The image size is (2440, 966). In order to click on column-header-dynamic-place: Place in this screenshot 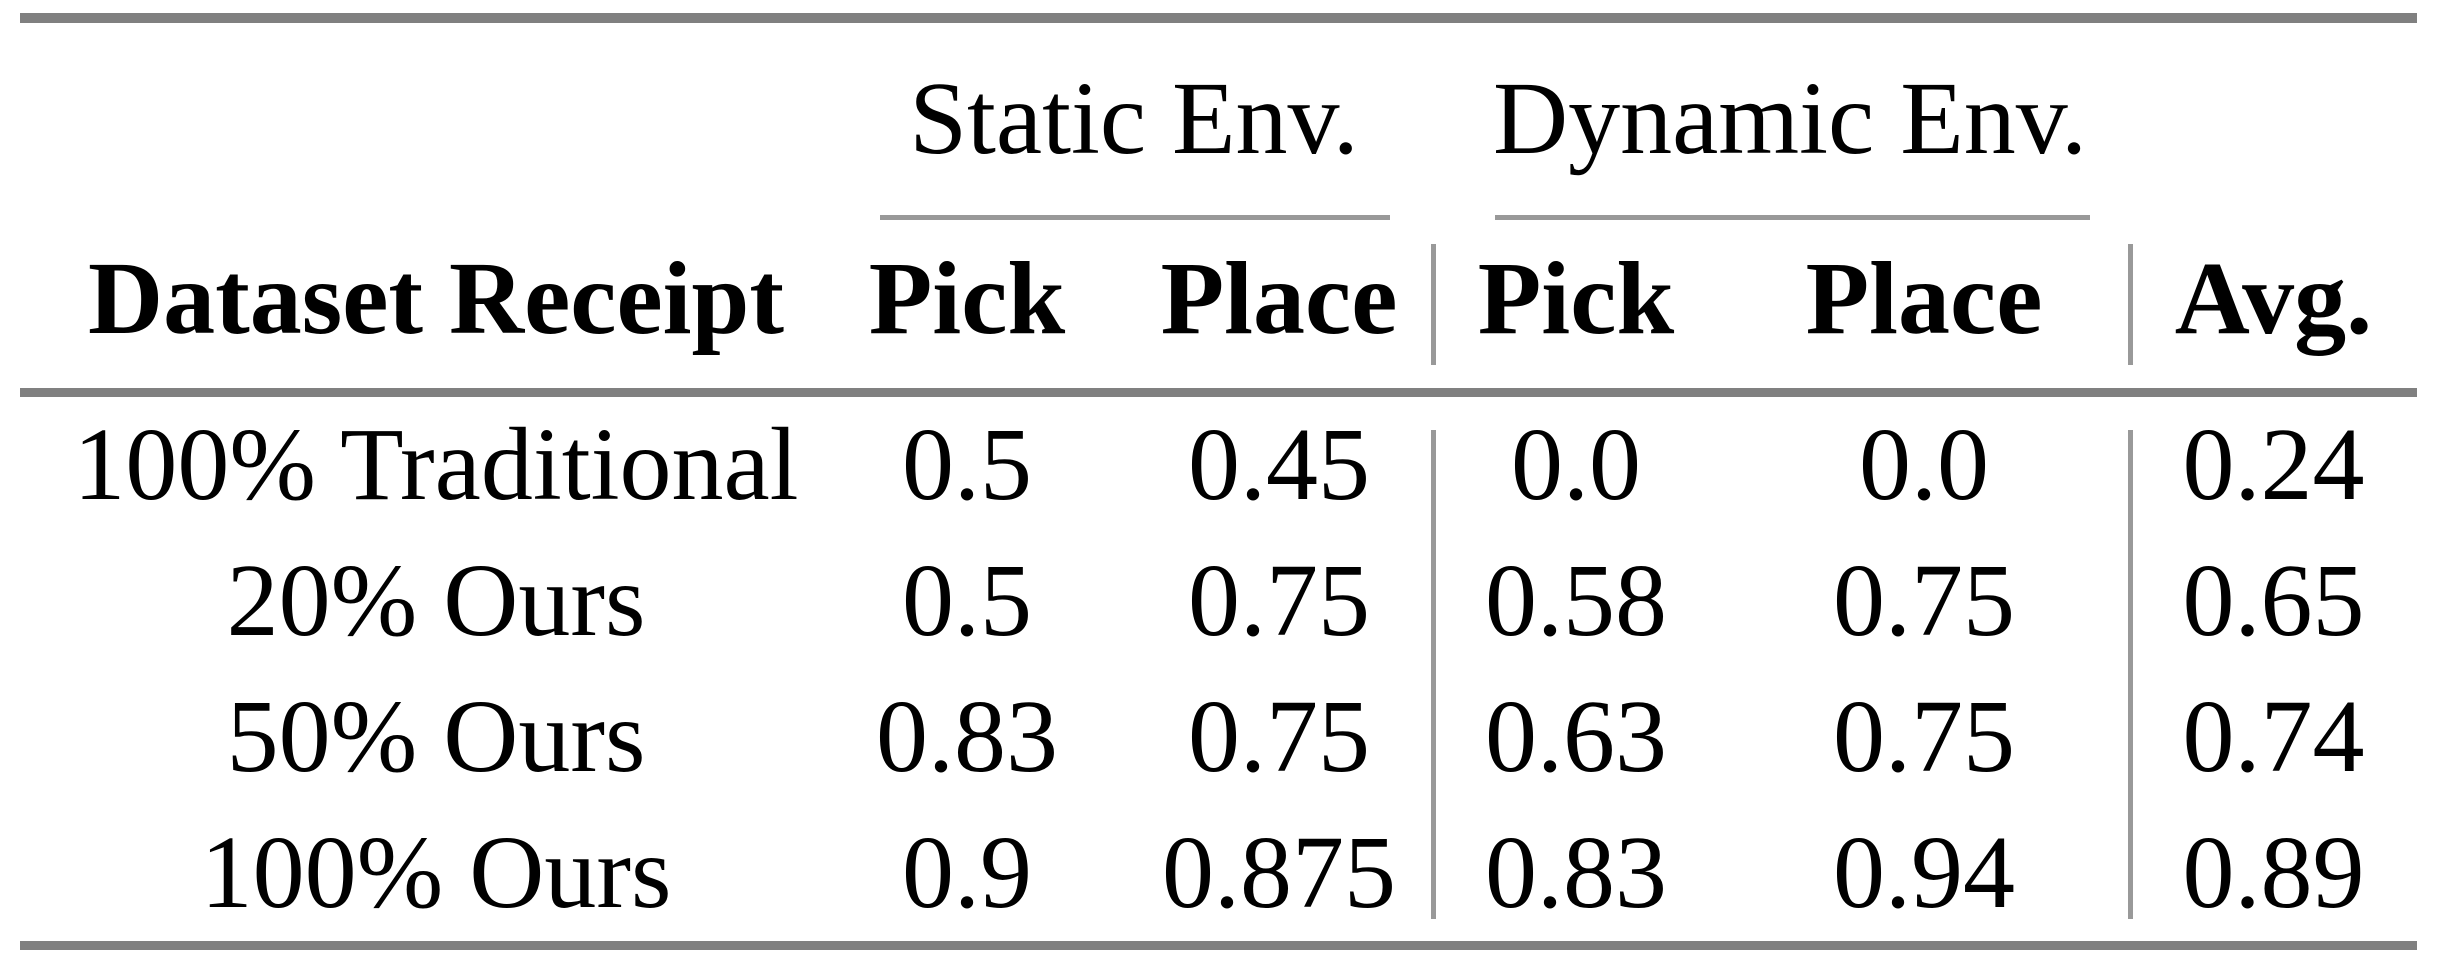, I will do `click(1924, 308)`.